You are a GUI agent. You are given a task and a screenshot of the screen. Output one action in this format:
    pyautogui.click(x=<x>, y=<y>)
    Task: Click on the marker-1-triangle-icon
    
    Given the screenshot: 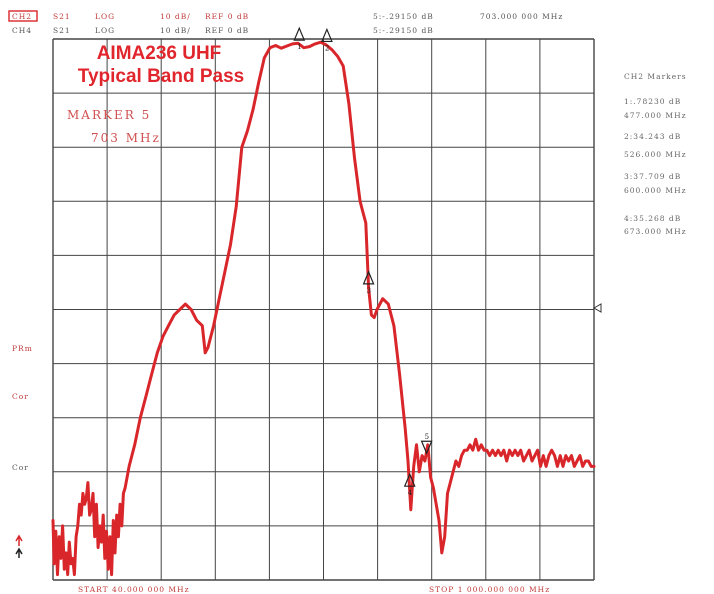 What is the action you would take?
    pyautogui.click(x=299, y=33)
    